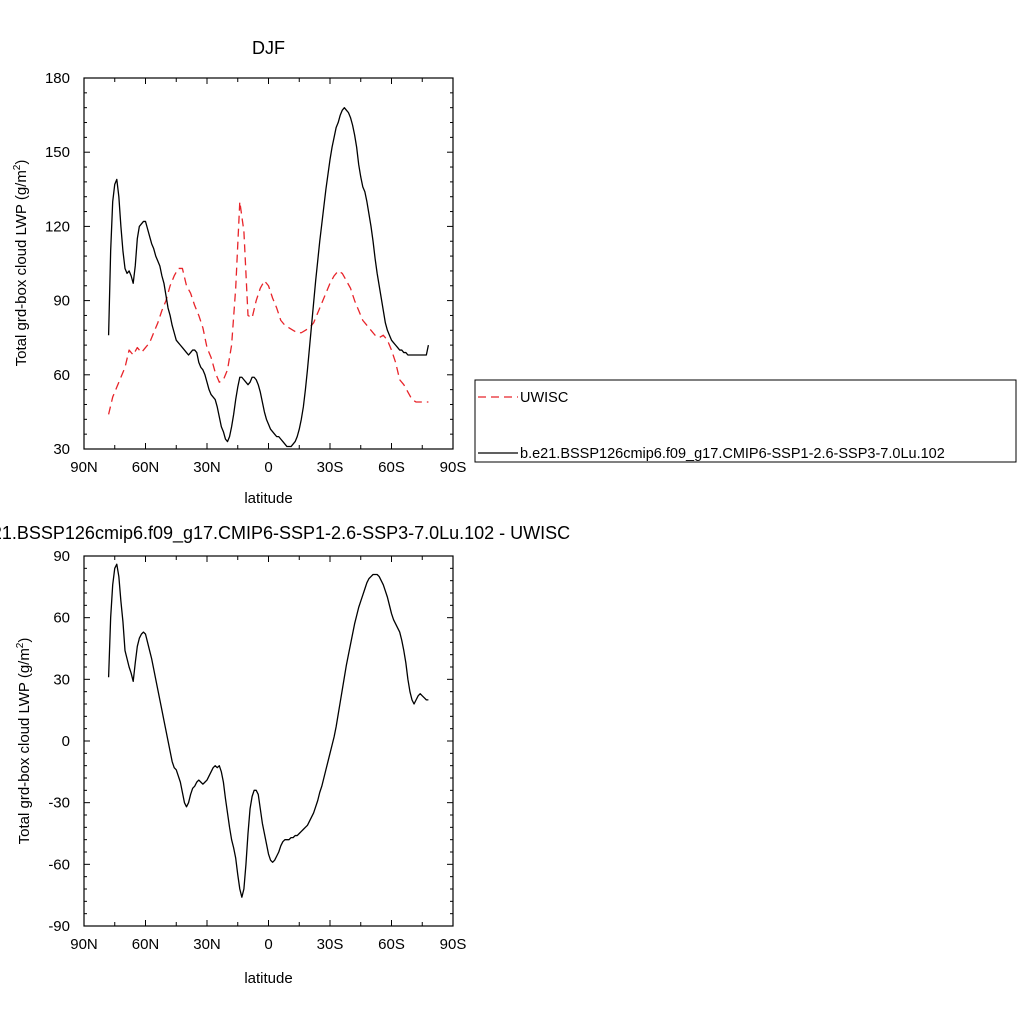 Image resolution: width=1024 pixels, height=1024 pixels. I want to click on chart-bottom-x-tick-label: 90N, so click(84, 944).